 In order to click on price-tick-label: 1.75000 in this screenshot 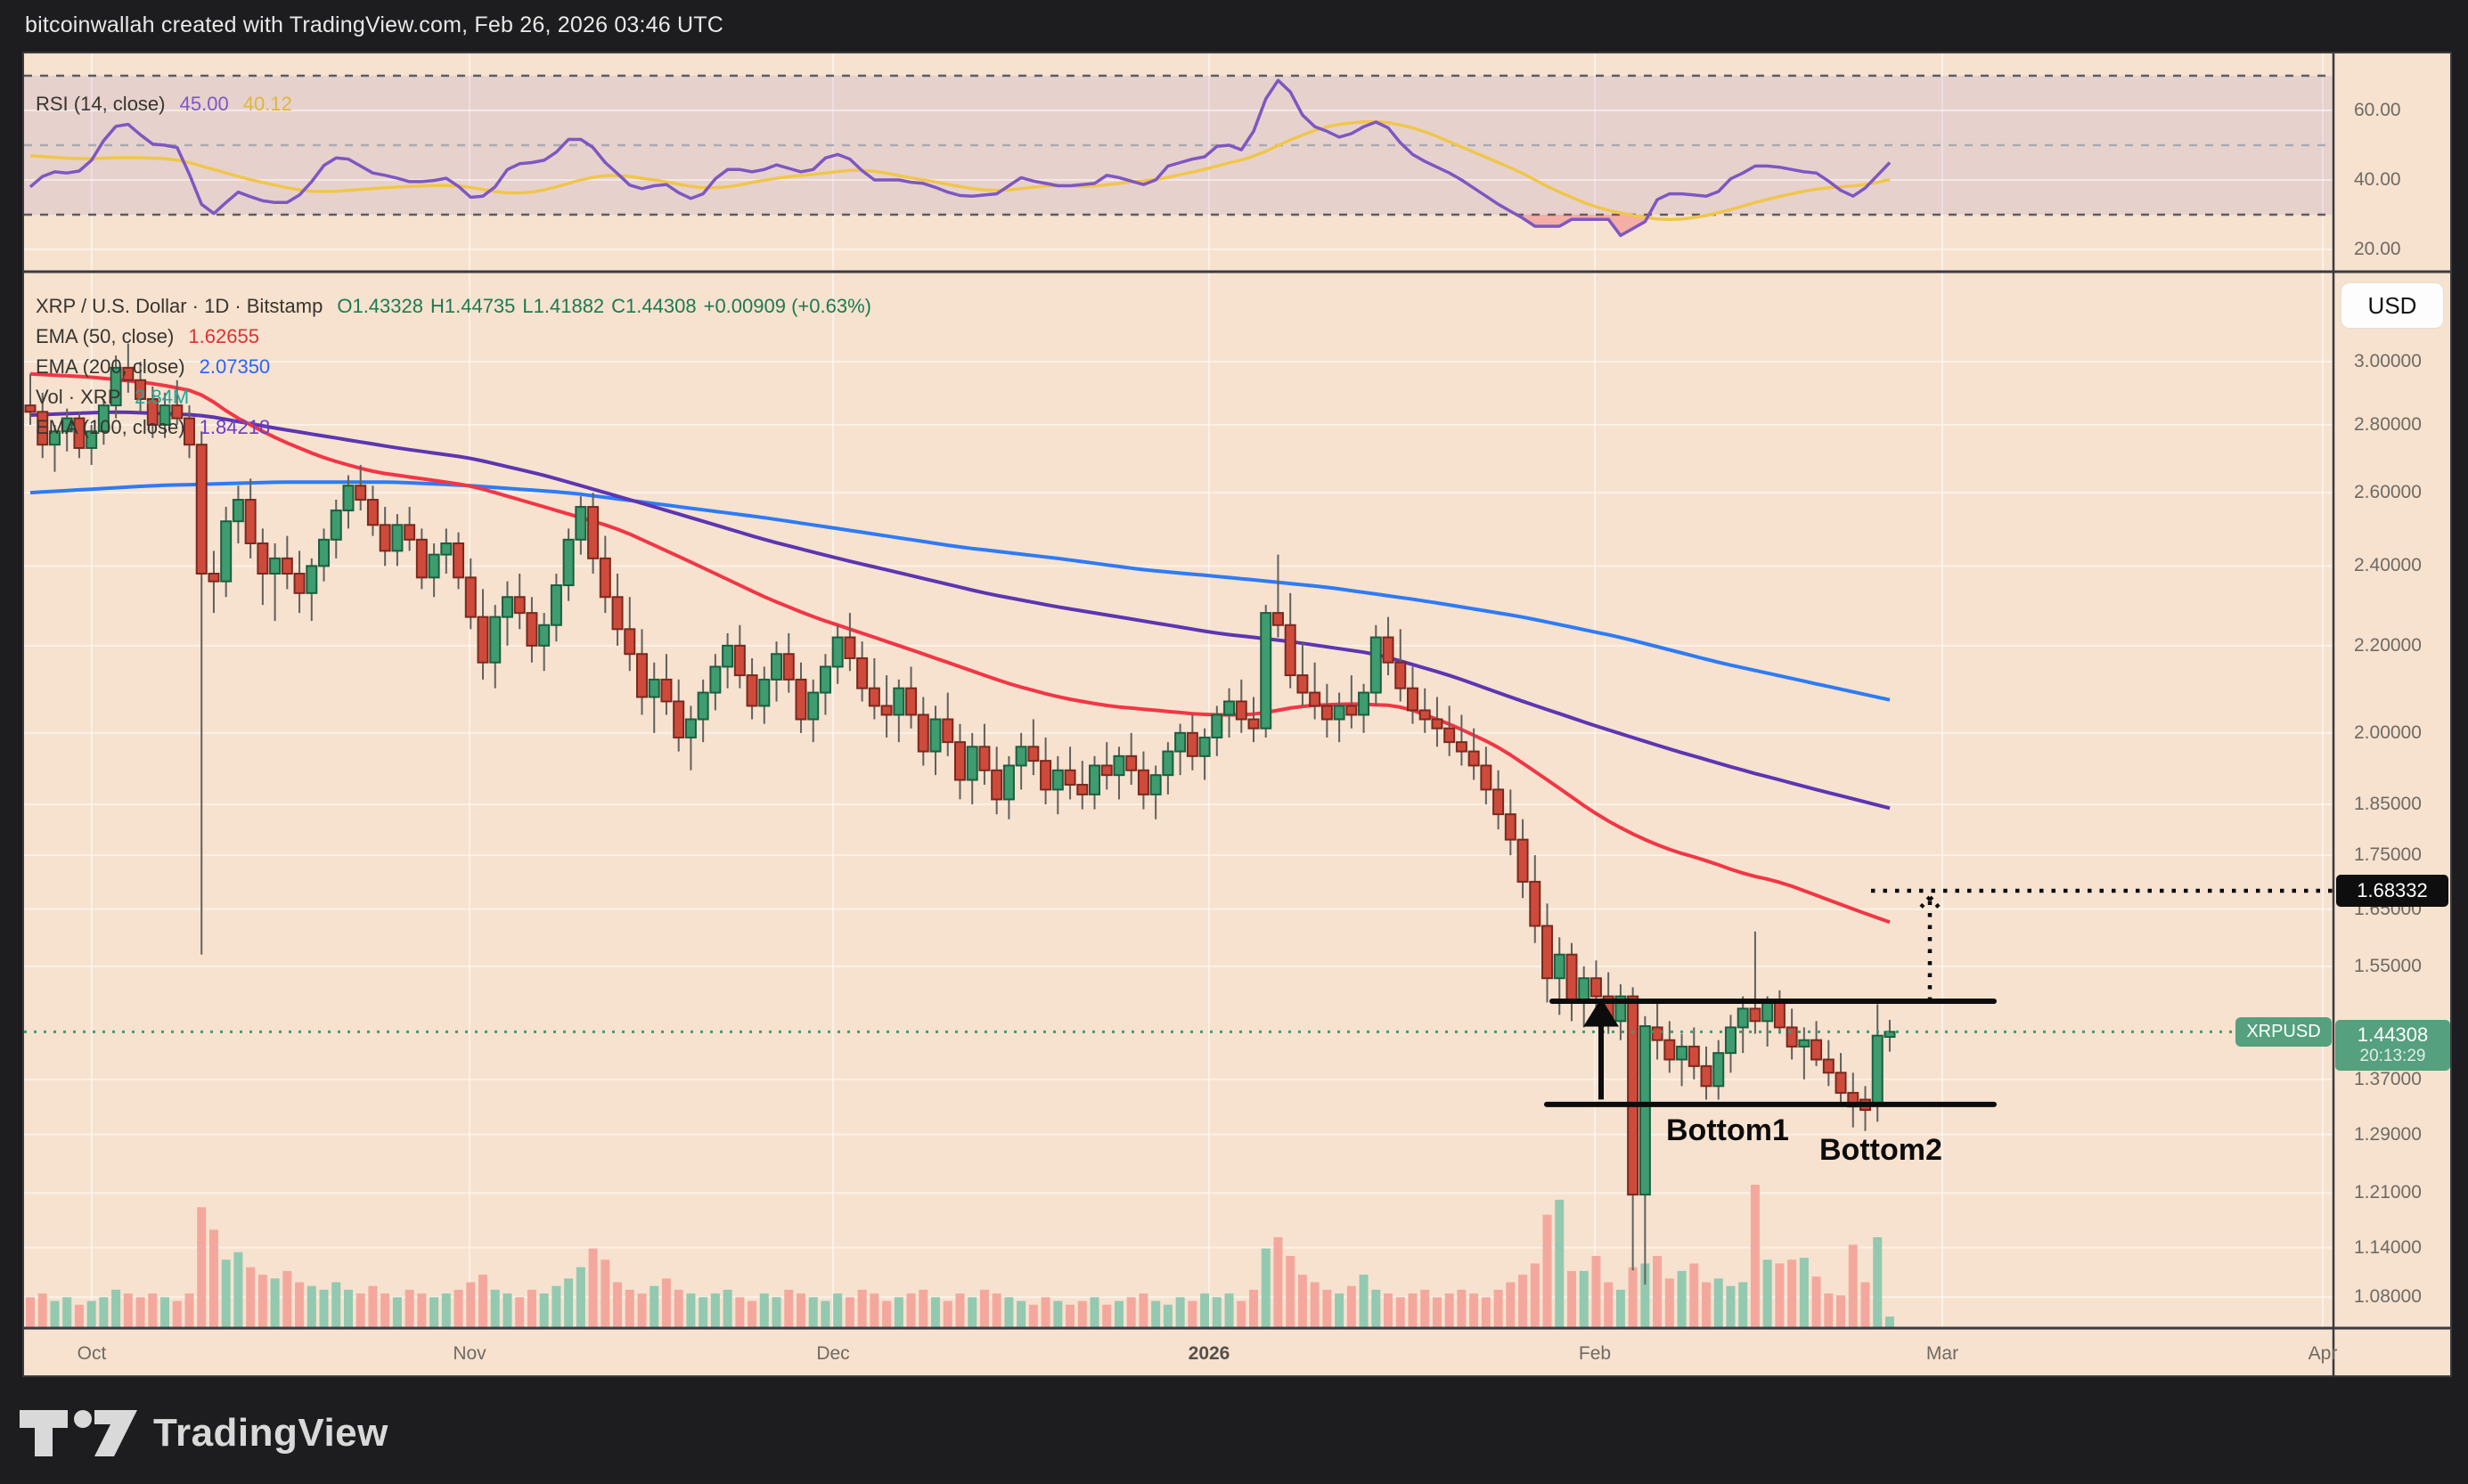, I will do `click(2388, 855)`.